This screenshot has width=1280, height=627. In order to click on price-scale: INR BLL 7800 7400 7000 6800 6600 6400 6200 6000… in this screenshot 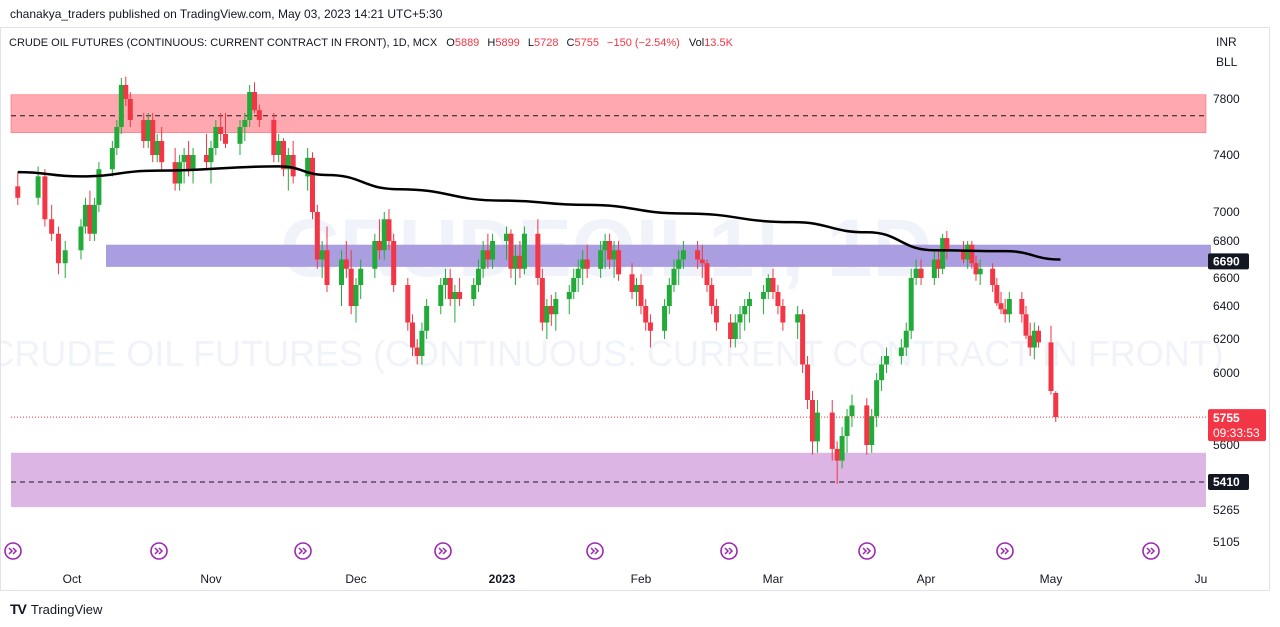, I will do `click(1237, 292)`.